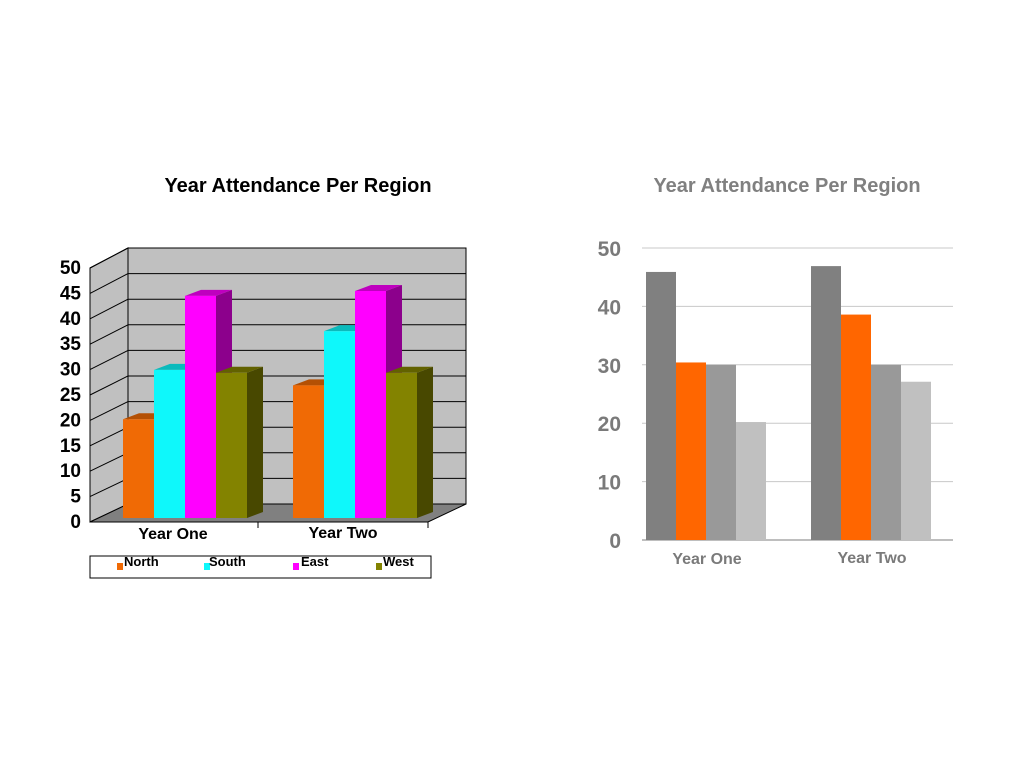 This screenshot has width=1024, height=768. Describe the element at coordinates (609, 307) in the screenshot. I see `right-y-tick-label: 40` at that location.